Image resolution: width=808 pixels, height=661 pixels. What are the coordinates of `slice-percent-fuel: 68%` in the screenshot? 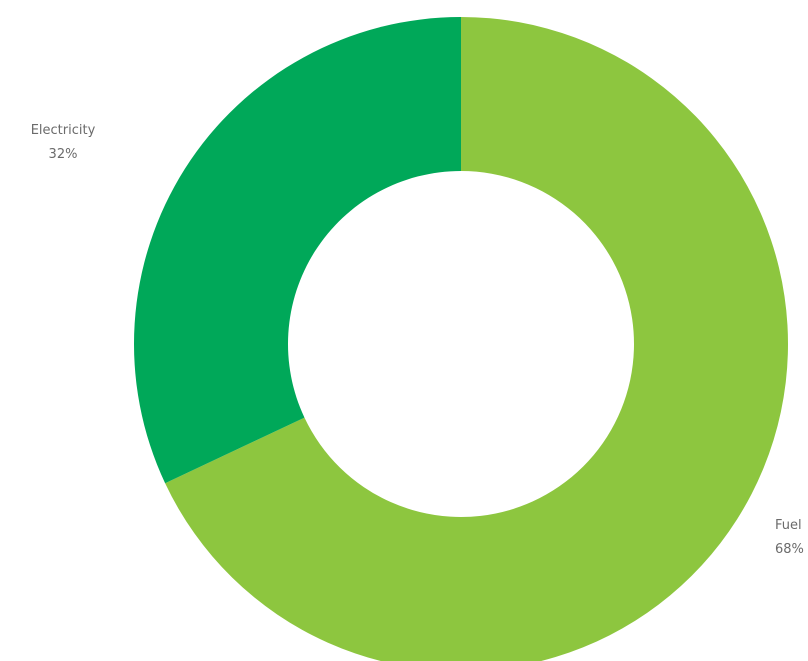 It's located at (789, 549).